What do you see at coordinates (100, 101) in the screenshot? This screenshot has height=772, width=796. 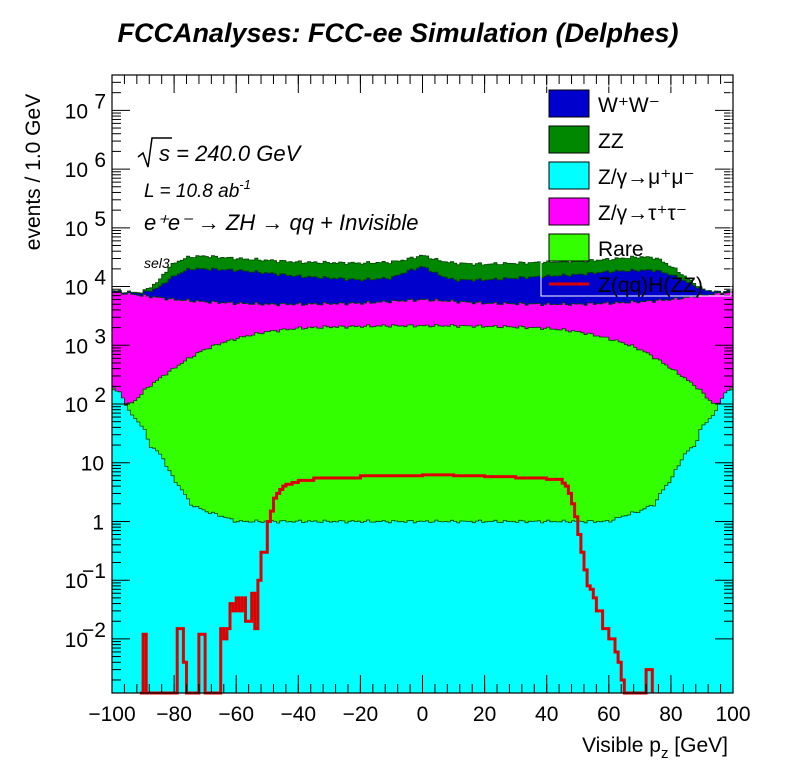 I see `y-tick-exponent: 7` at bounding box center [100, 101].